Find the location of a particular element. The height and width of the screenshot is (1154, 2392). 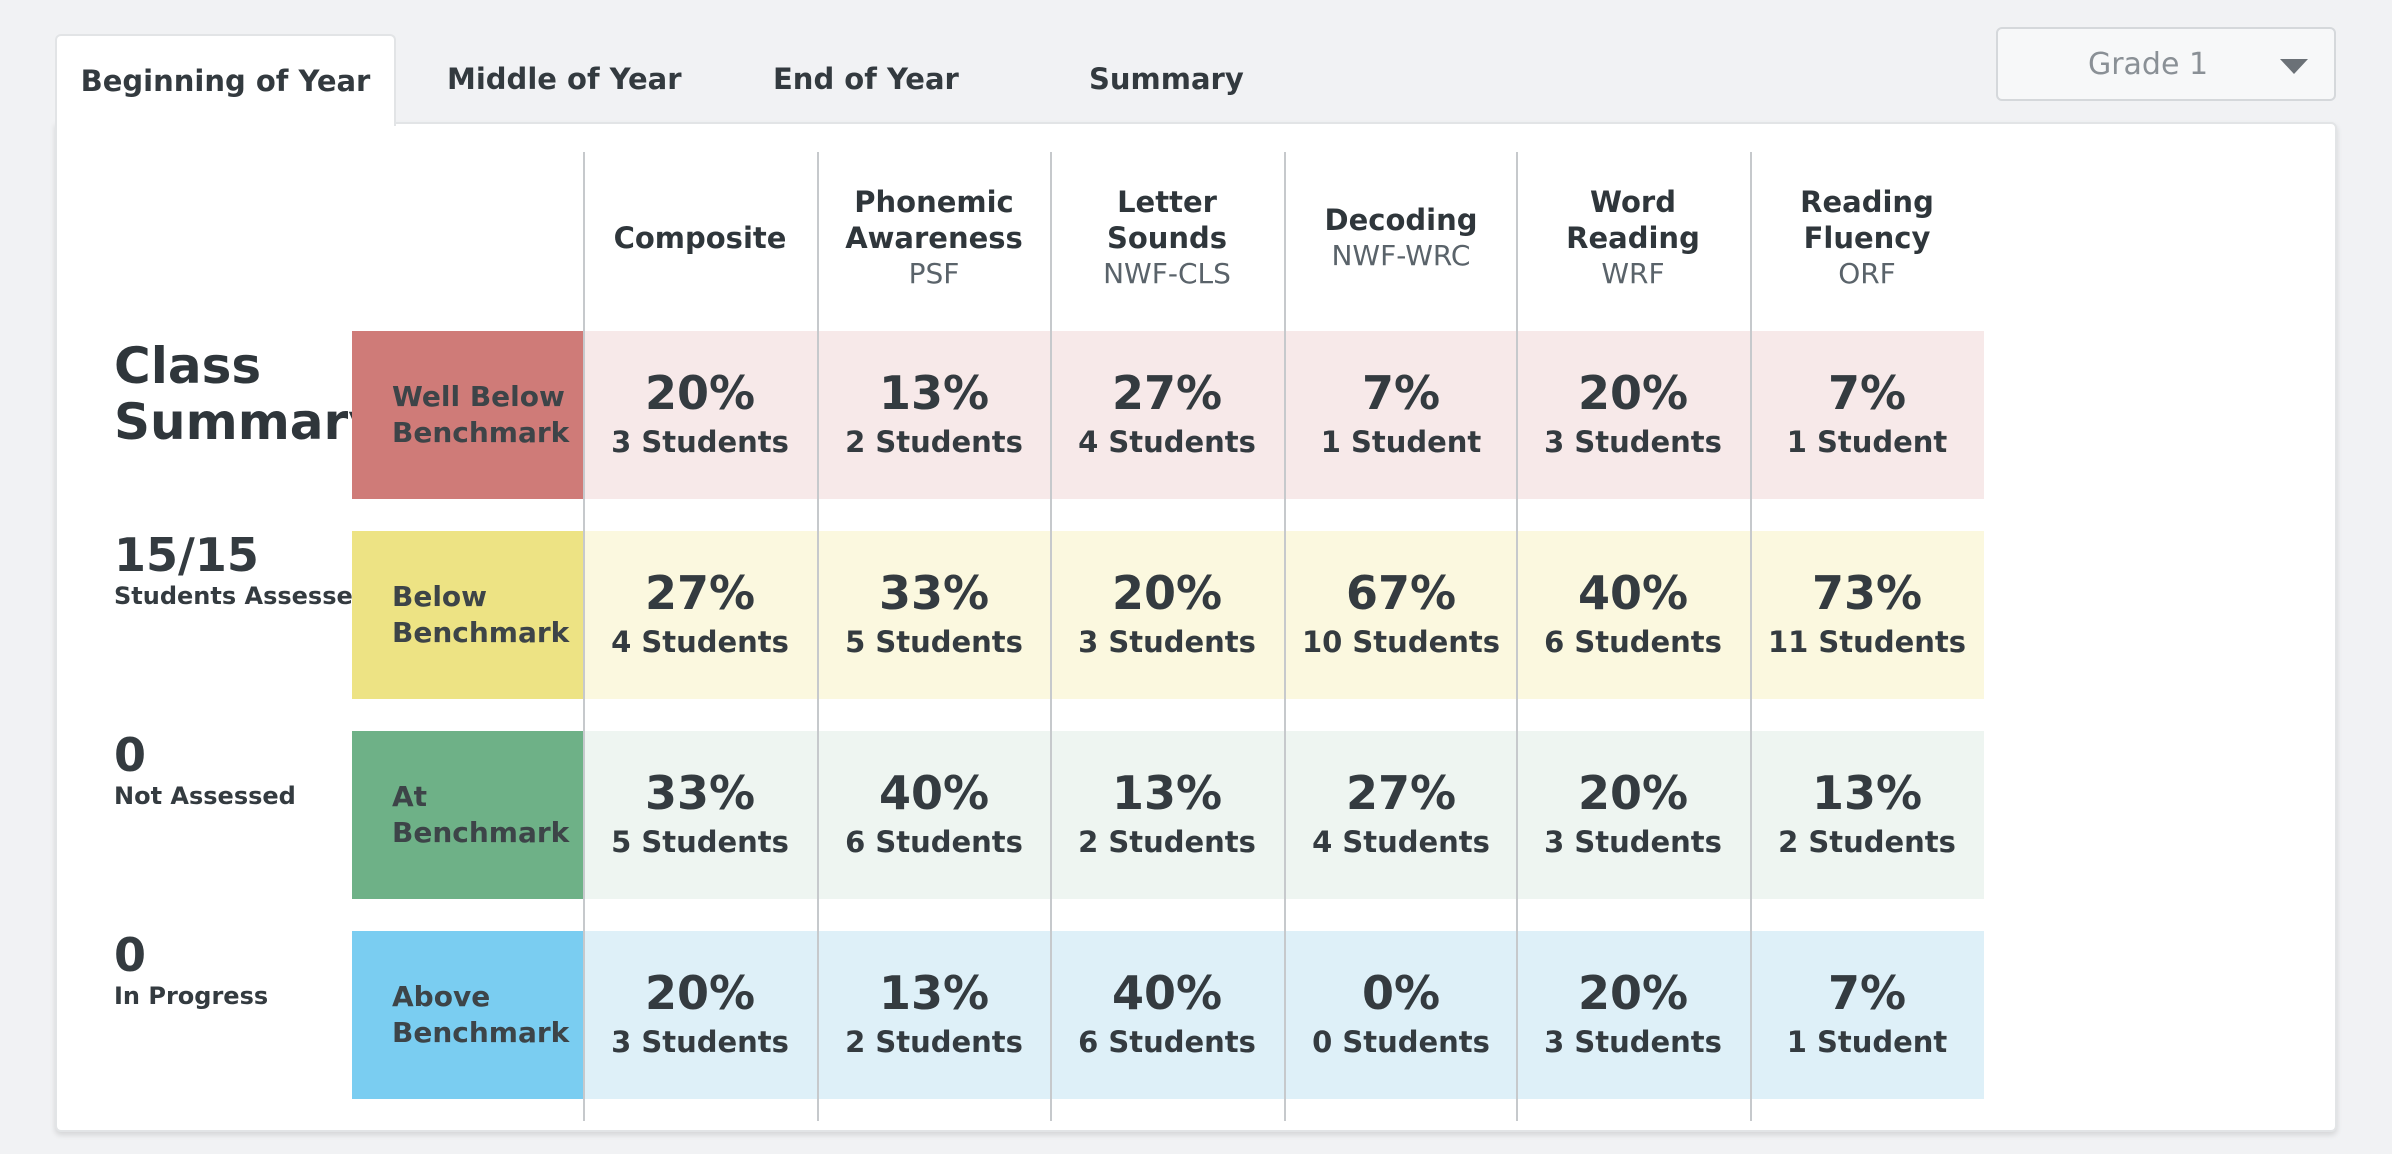

row-label-text: Below Benchmark is located at coordinates (480, 615).